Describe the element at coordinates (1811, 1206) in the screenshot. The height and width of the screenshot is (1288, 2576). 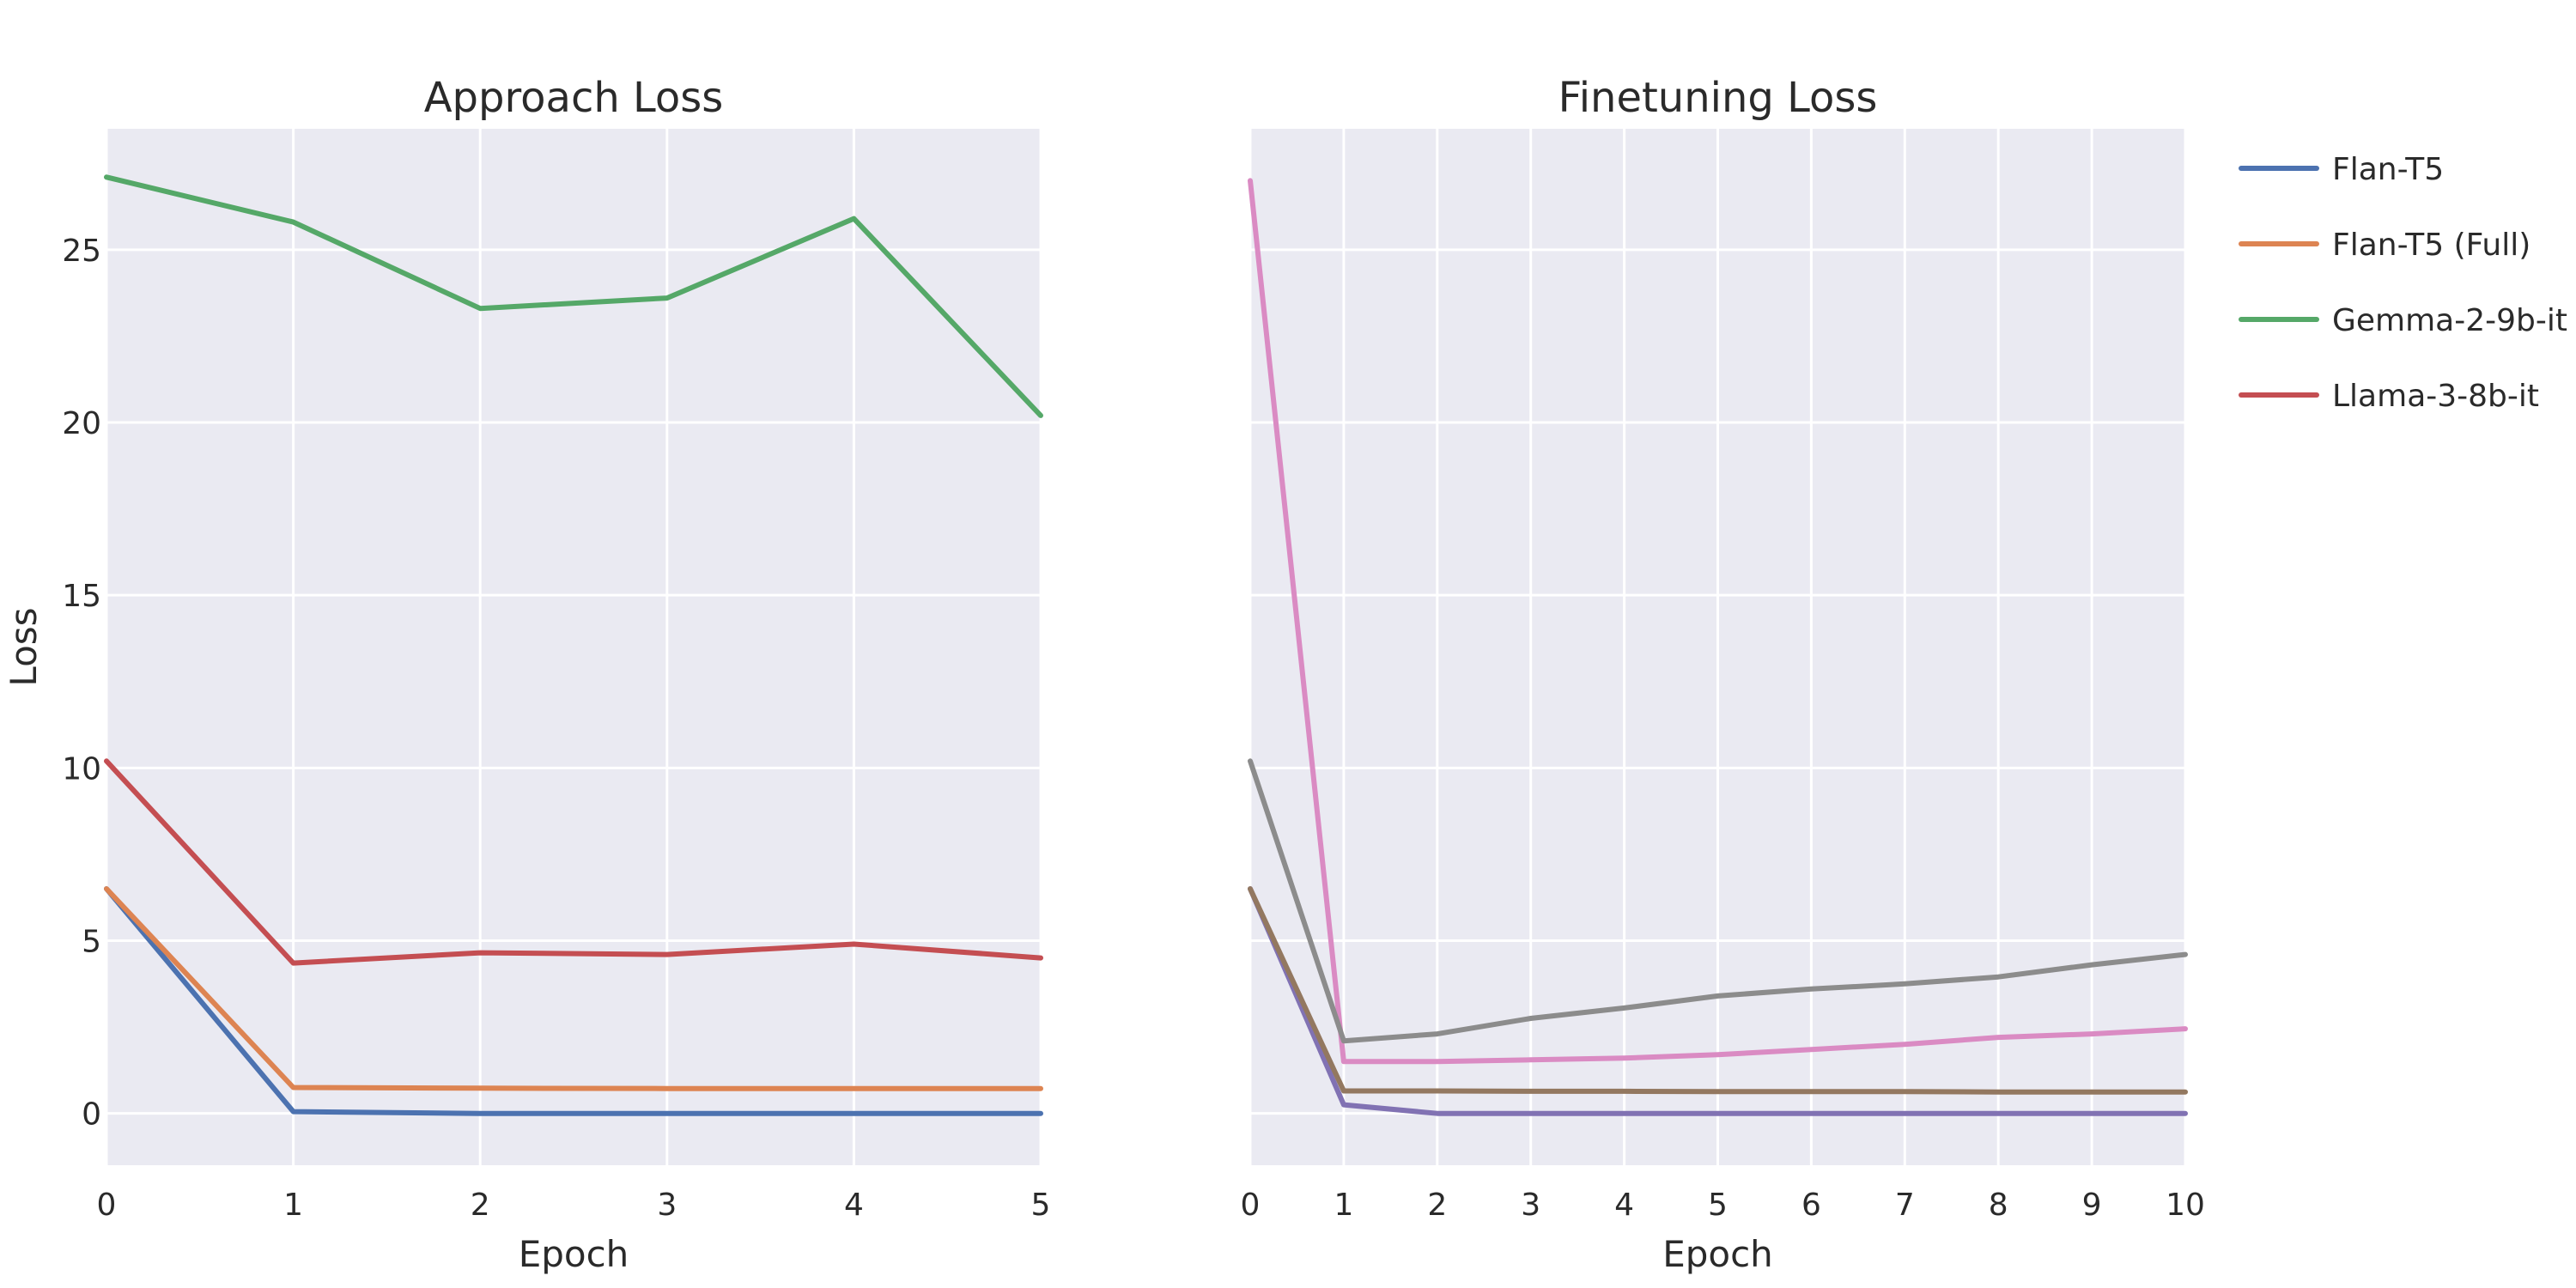
I see `x-tick-label: 6` at that location.